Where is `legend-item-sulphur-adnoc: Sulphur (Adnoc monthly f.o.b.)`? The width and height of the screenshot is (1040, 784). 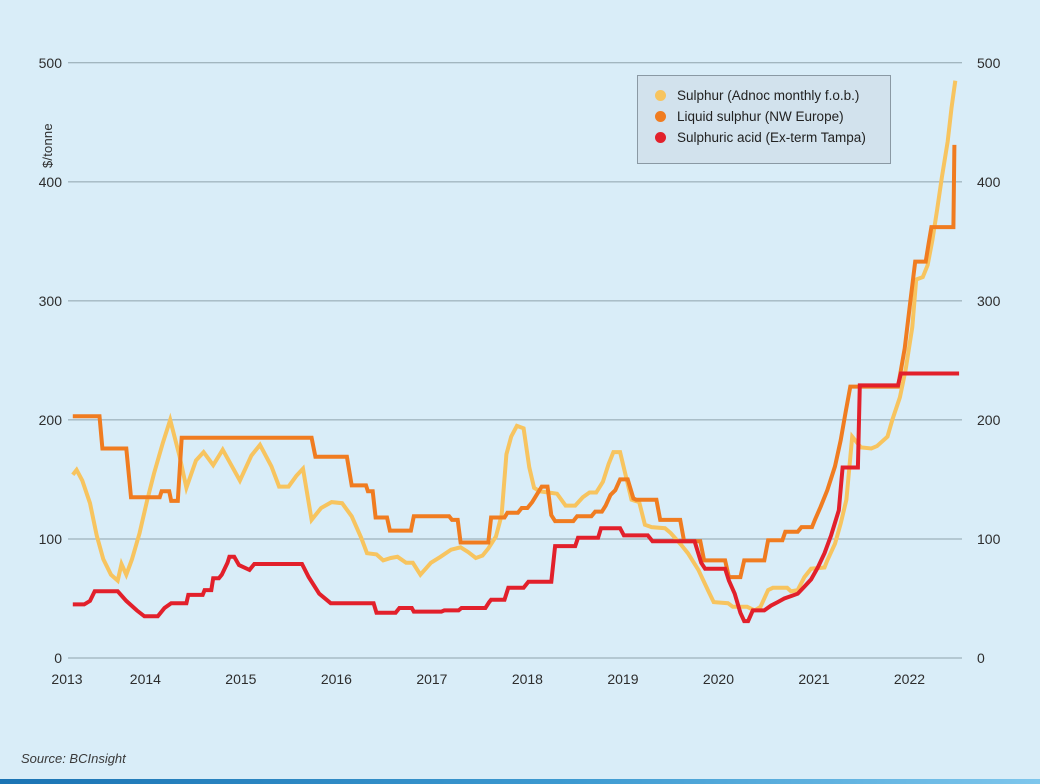 legend-item-sulphur-adnoc: Sulphur (Adnoc monthly f.o.b.) is located at coordinates (764, 95).